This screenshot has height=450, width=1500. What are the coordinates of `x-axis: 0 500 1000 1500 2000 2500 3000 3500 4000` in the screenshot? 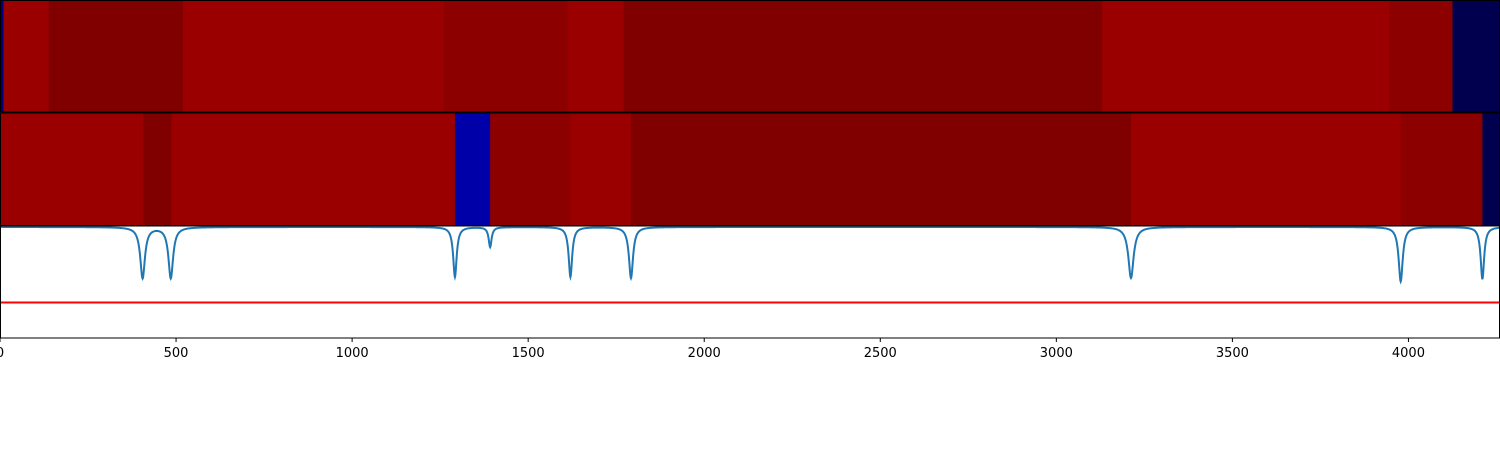 It's located at (712, 349).